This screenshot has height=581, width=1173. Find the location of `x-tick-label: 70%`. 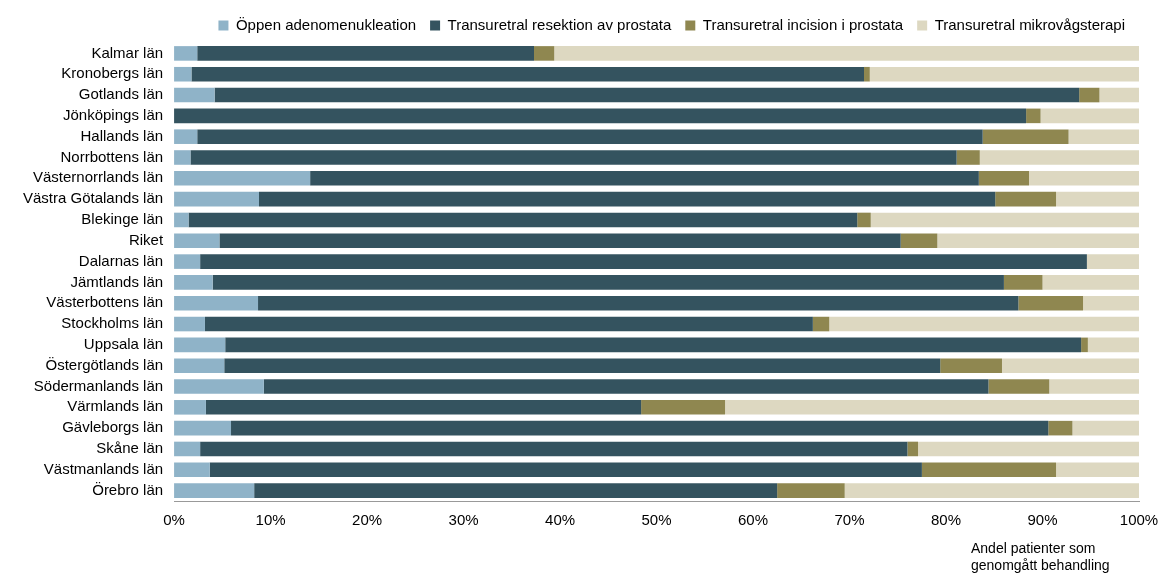

x-tick-label: 70% is located at coordinates (849, 520).